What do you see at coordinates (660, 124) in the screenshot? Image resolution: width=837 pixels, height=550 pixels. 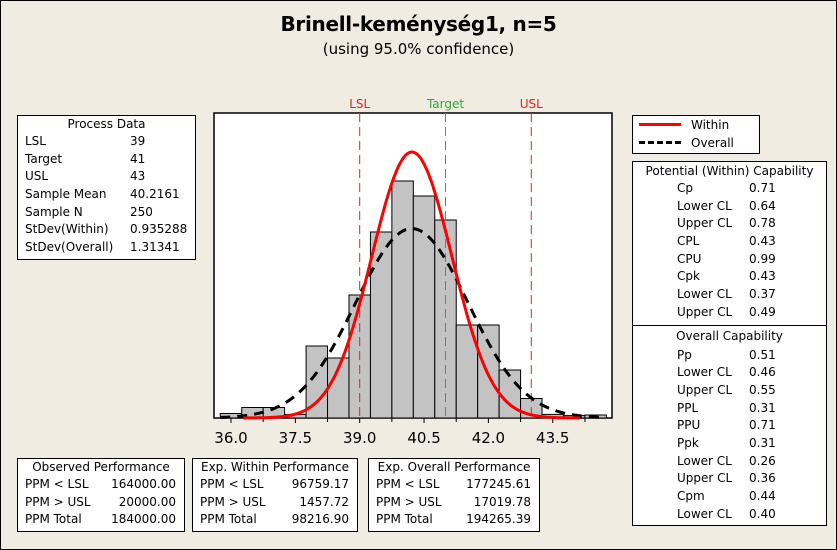 I see `within-line-swatch` at bounding box center [660, 124].